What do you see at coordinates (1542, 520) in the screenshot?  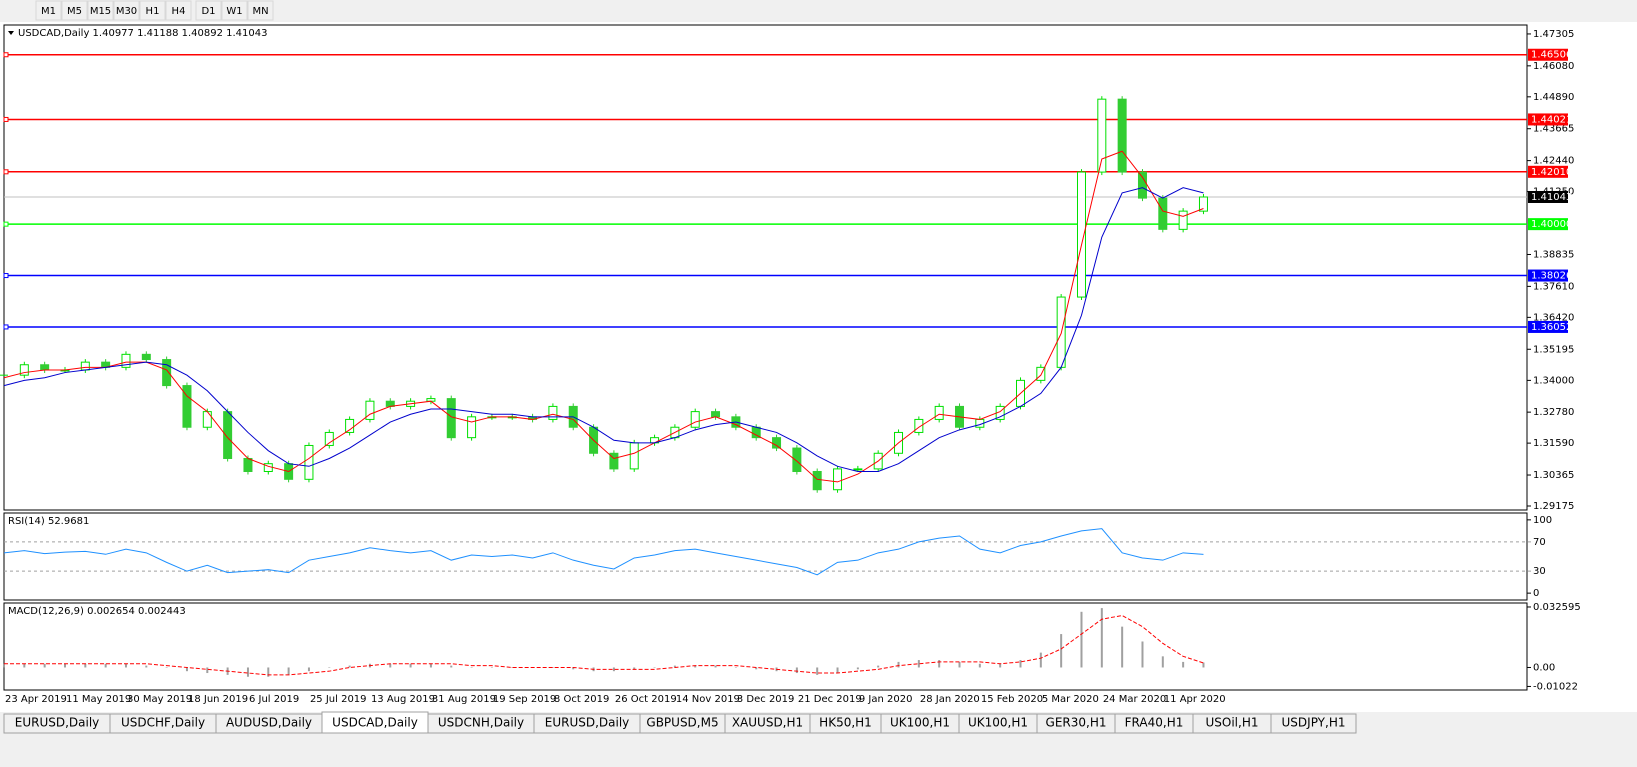 I see `y-tick-label: 100` at bounding box center [1542, 520].